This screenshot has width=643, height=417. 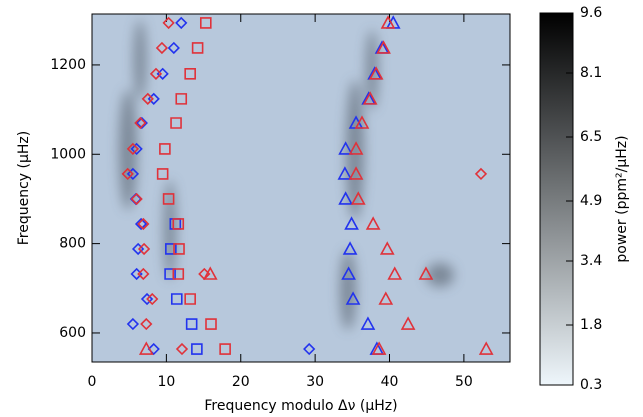 What do you see at coordinates (591, 325) in the screenshot?
I see `colorbar-tick-label: 1.8` at bounding box center [591, 325].